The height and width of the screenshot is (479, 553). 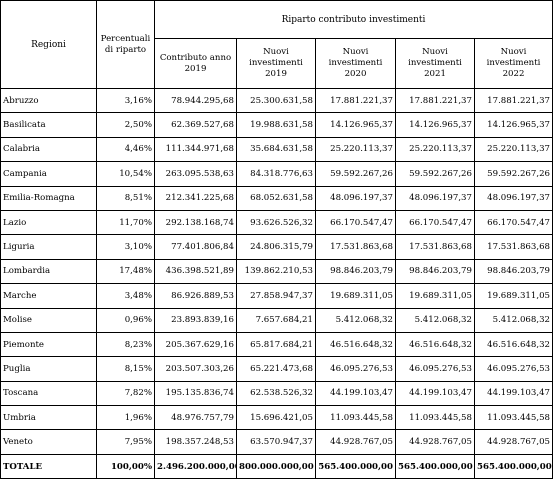 I want to click on nuovi-2021-cell: 46.095.276,53, so click(x=435, y=369).